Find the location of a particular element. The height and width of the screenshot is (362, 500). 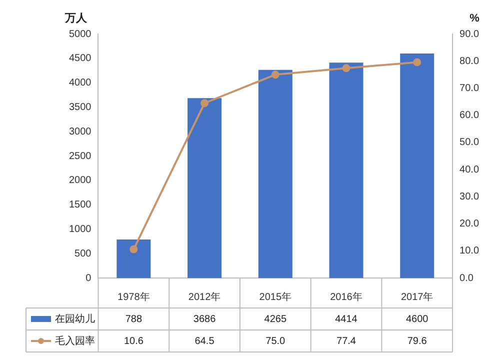

y-tick-label: 3500 is located at coordinates (80, 107).